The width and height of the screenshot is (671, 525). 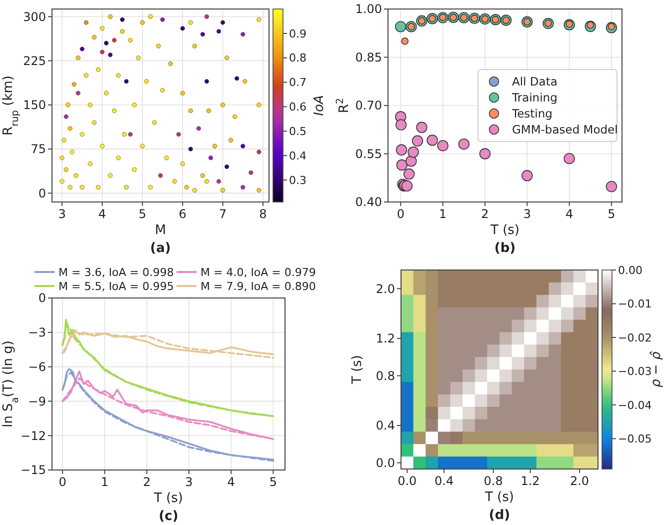 I want to click on x-tick-label: 0.0, so click(x=407, y=481).